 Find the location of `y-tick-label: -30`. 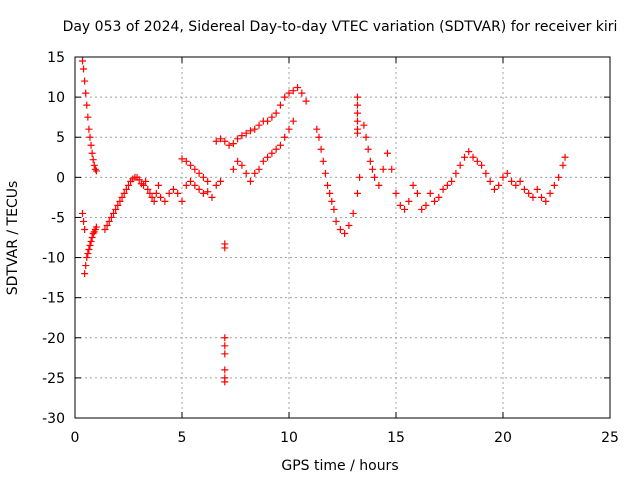

y-tick-label: -30 is located at coordinates (53, 419).